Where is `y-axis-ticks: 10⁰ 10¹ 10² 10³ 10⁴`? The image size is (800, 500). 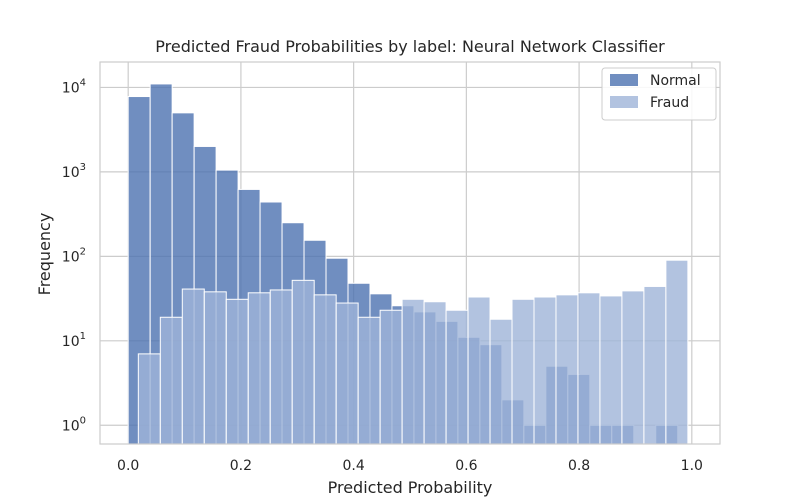
y-axis-ticks: 10⁰ 10¹ 10² 10³ 10⁴ is located at coordinates (74, 255).